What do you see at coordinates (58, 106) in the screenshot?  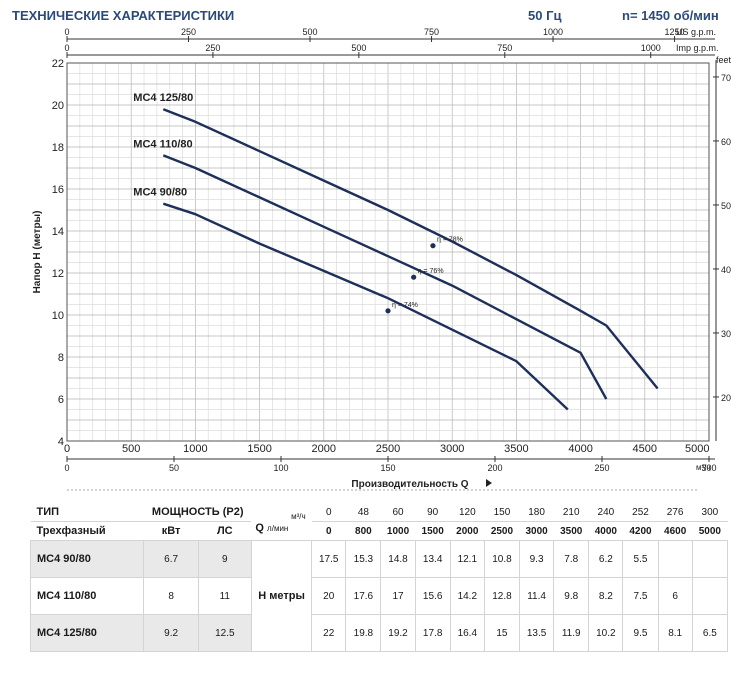 I see `y-tick-label: 20` at bounding box center [58, 106].